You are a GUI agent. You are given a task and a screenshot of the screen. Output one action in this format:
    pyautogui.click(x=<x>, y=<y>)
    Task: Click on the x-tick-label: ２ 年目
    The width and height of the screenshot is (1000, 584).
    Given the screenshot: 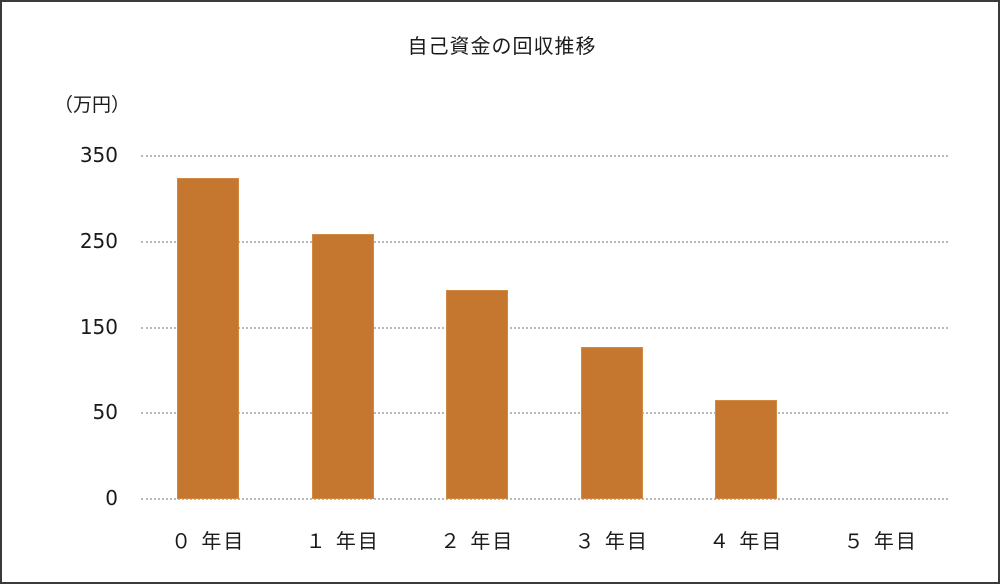 What is the action you would take?
    pyautogui.click(x=477, y=541)
    